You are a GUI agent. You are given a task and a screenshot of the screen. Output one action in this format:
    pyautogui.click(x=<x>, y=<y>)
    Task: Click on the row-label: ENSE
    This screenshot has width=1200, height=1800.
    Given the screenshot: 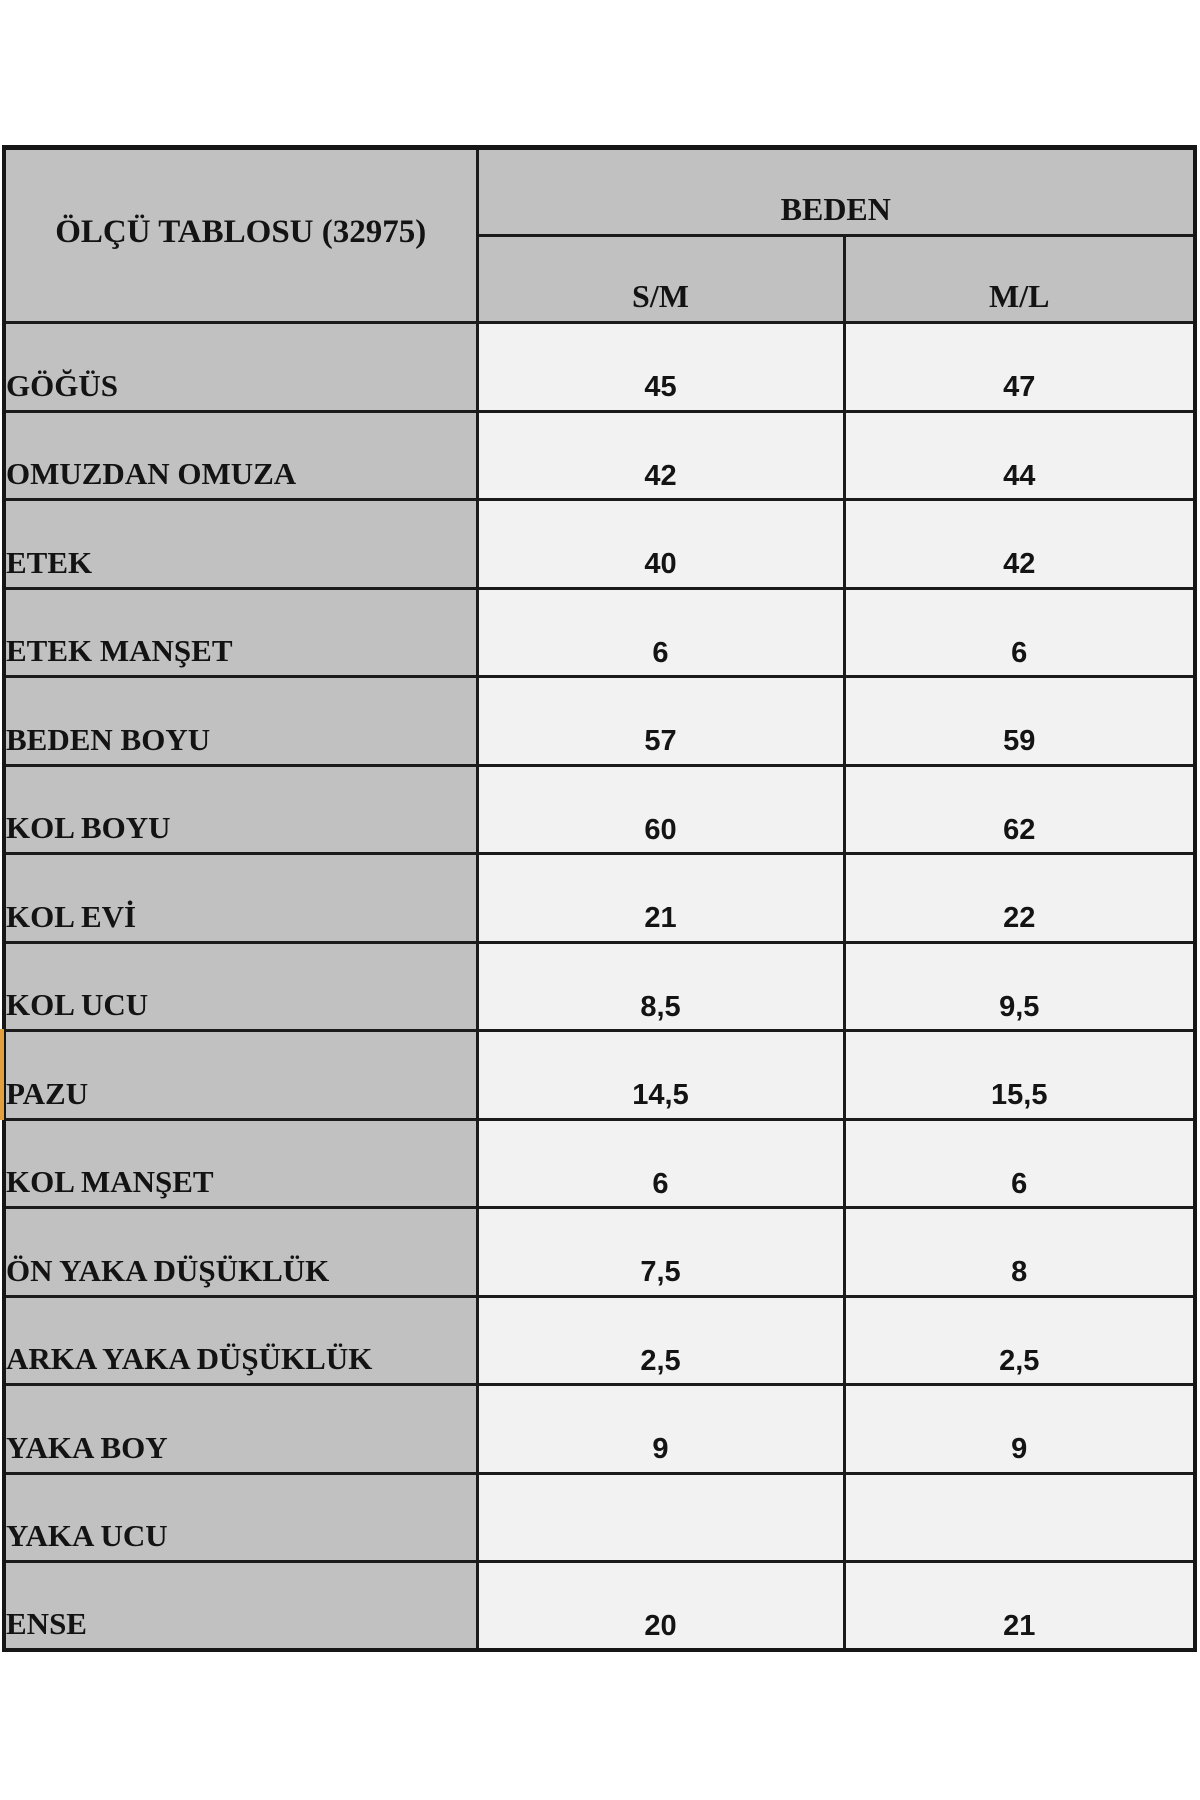 What is the action you would take?
    pyautogui.click(x=240, y=1606)
    